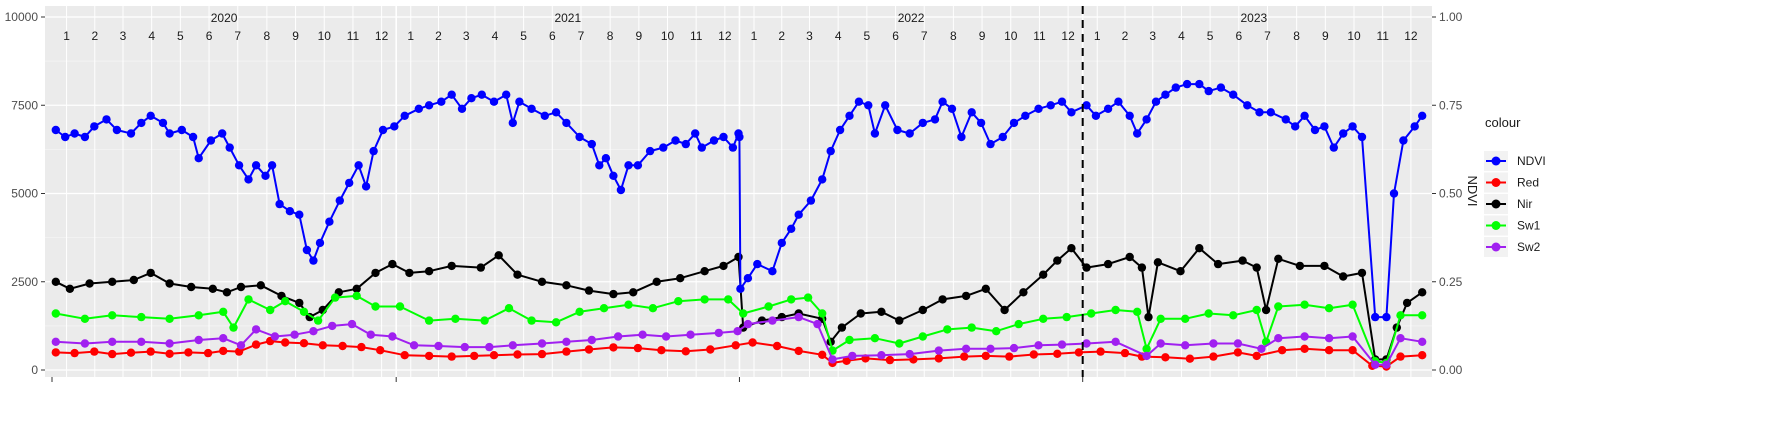  I want to click on legend-label-red: Red, so click(1528, 183).